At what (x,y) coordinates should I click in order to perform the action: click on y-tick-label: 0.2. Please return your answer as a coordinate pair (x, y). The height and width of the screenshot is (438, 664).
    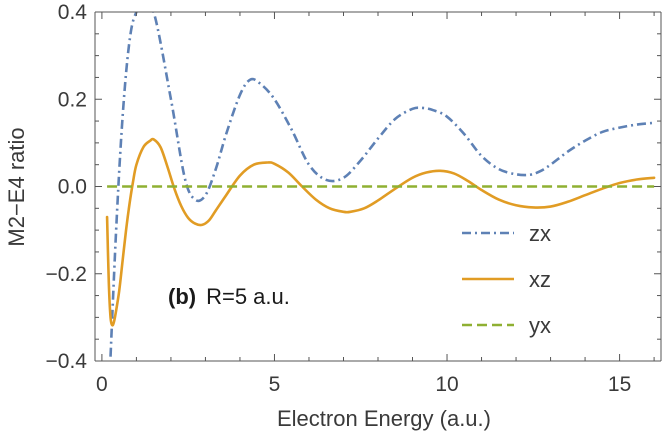
    Looking at the image, I should click on (72, 99).